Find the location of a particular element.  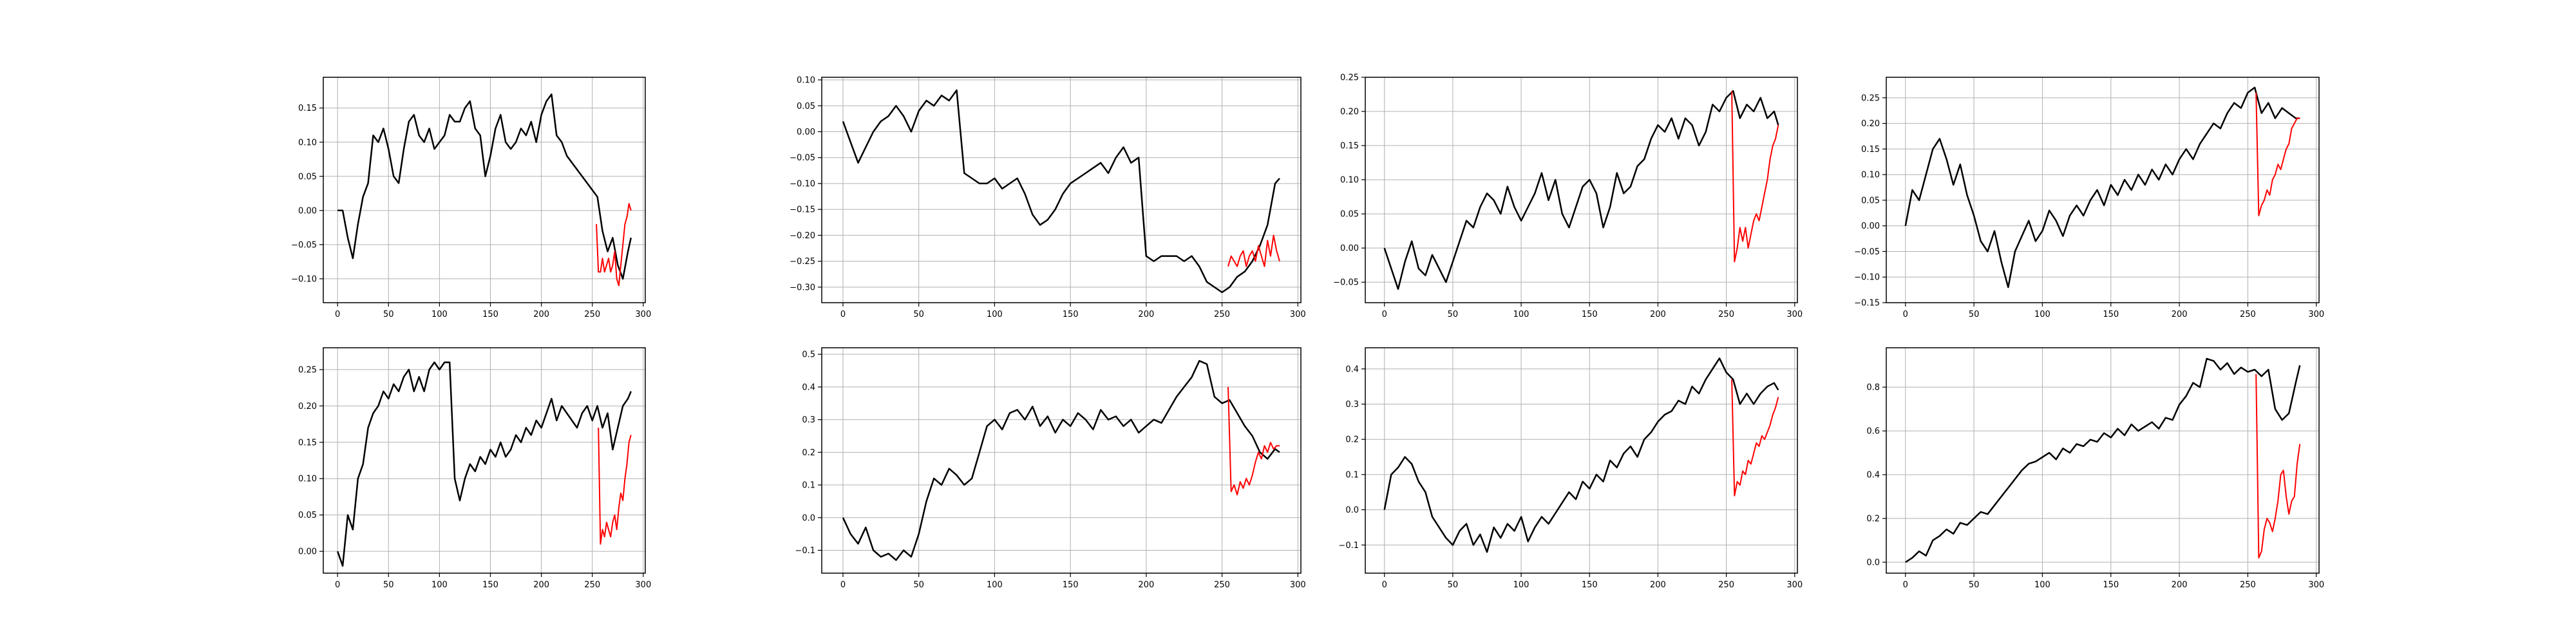

y-tick-label: 0.6 is located at coordinates (1873, 432).